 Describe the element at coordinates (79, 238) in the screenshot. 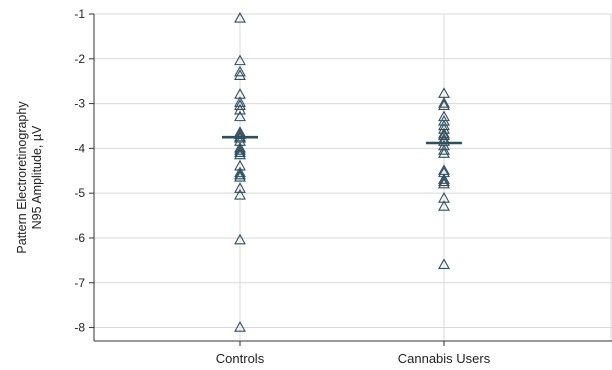

I see `y-tick-label: -6` at that location.